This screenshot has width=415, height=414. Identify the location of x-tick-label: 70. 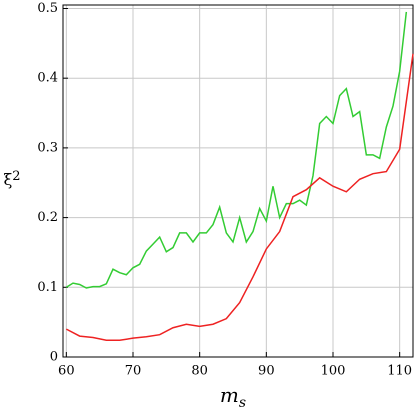
(133, 371).